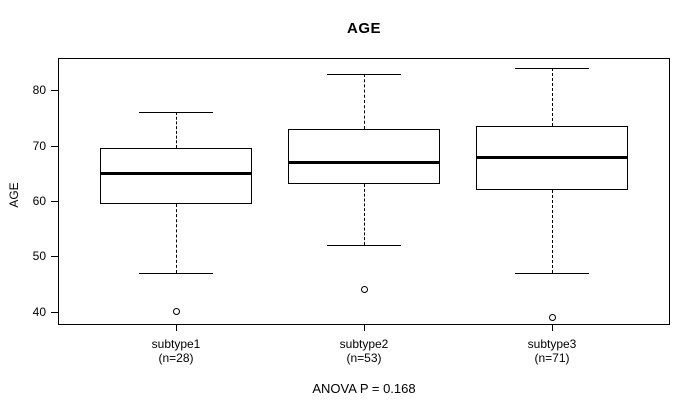  Describe the element at coordinates (364, 357) in the screenshot. I see `group-n-label: (n=53)` at that location.